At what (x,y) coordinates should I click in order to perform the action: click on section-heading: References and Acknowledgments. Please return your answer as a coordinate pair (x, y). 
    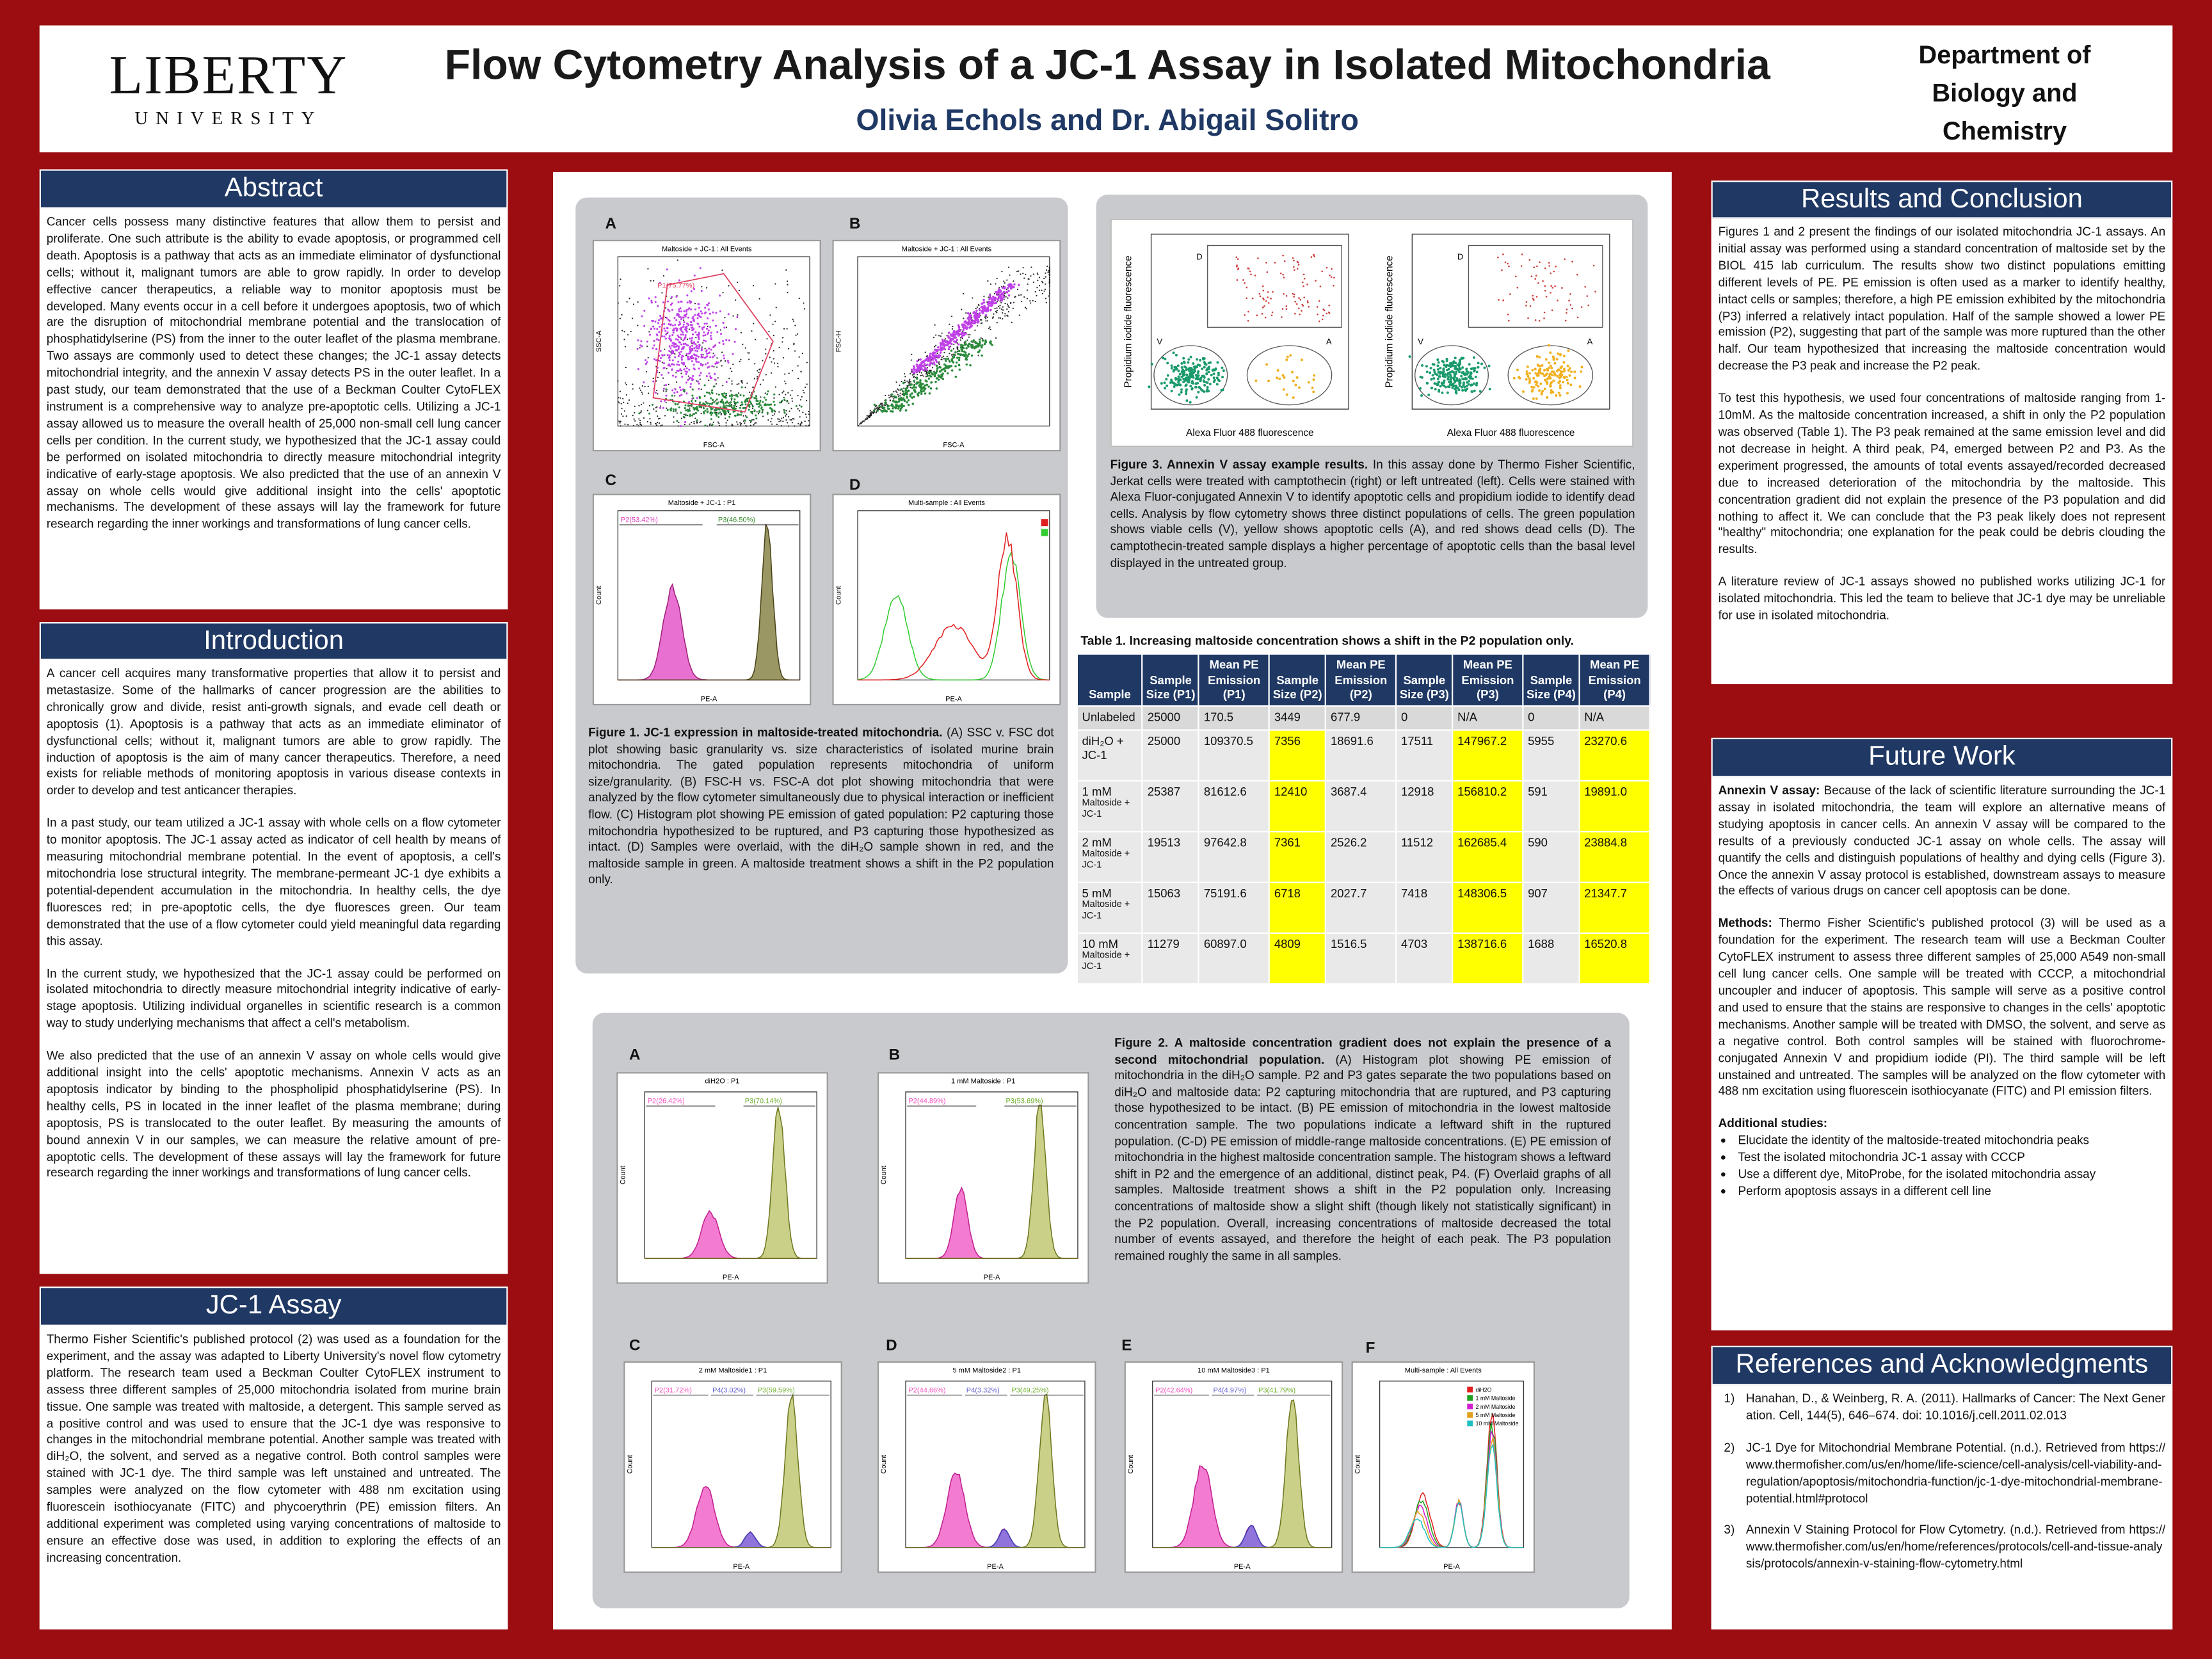
    Looking at the image, I should click on (1942, 1365).